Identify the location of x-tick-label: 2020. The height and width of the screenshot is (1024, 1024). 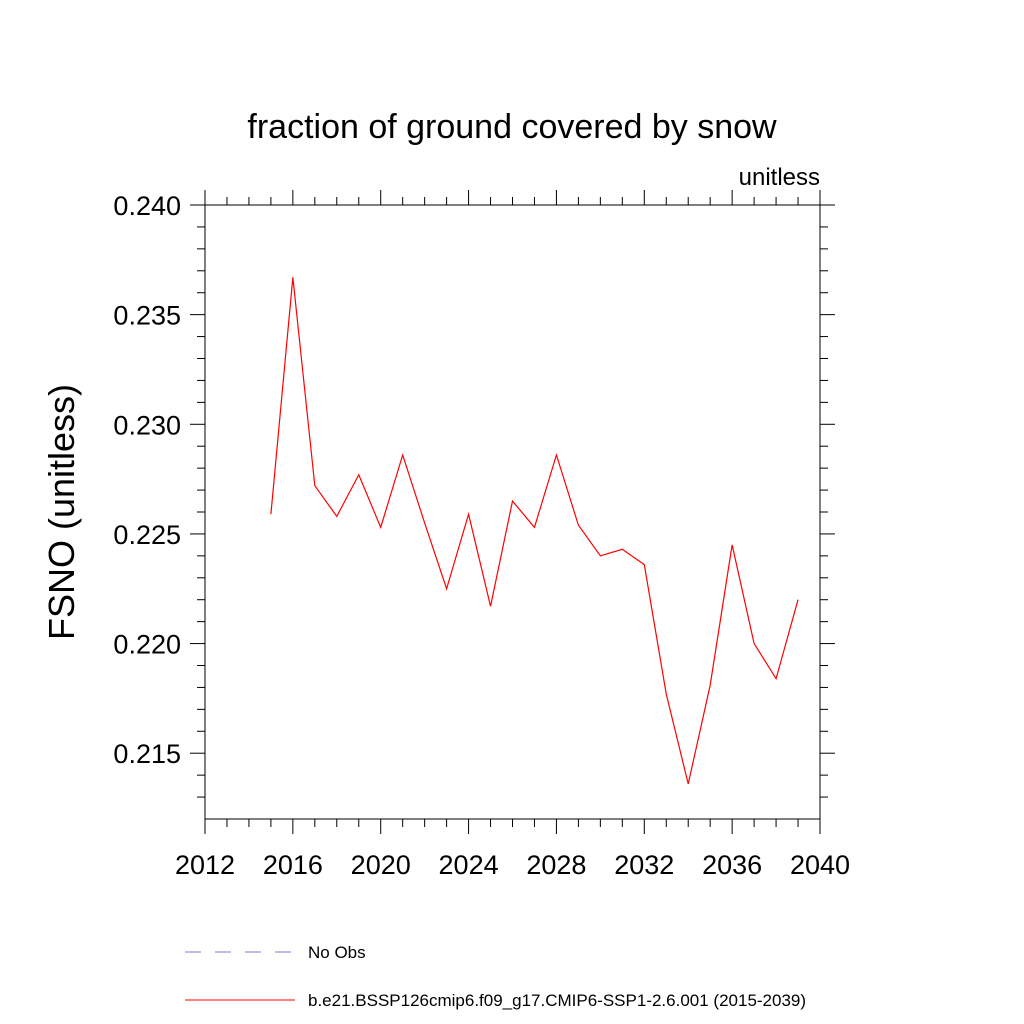
(381, 865).